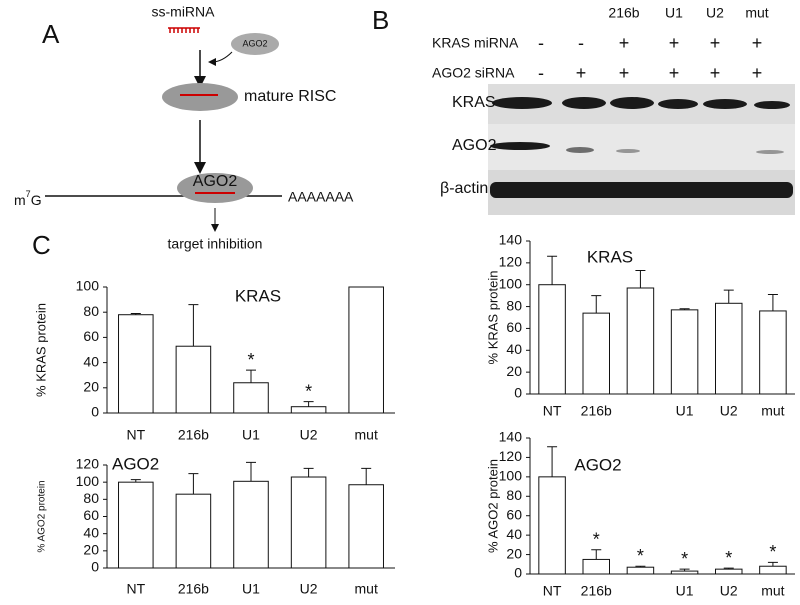 Image resolution: width=800 pixels, height=605 pixels. Describe the element at coordinates (51, 34) in the screenshot. I see `panel-letter: A` at that location.